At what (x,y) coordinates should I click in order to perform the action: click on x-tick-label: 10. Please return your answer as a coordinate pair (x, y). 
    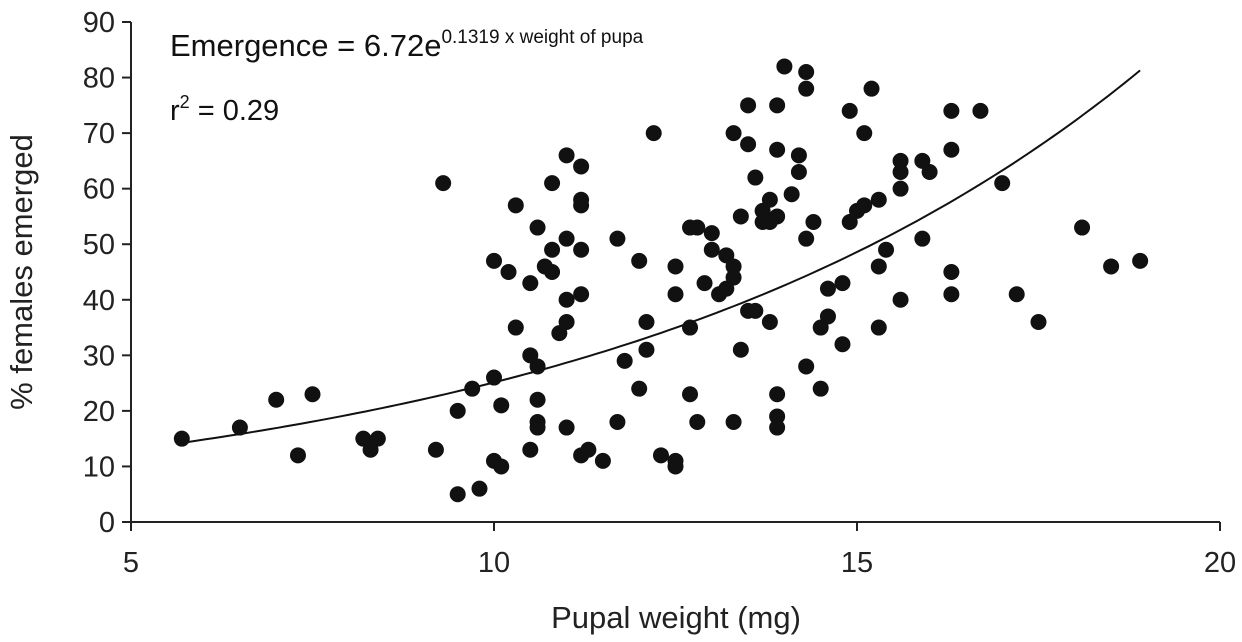
    Looking at the image, I should click on (494, 563).